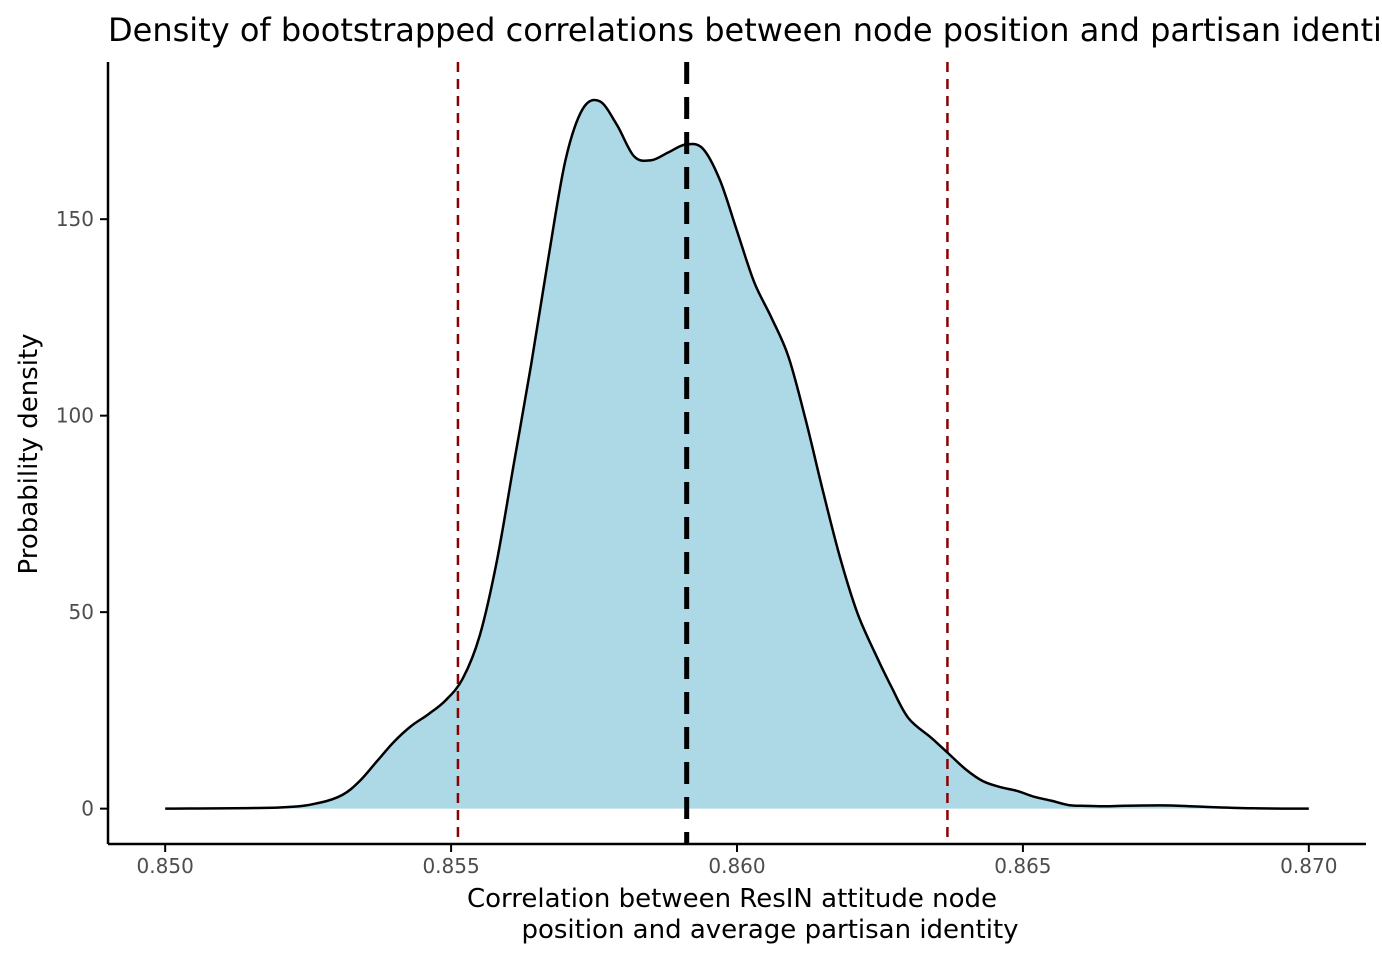 This screenshot has width=1382, height=960. What do you see at coordinates (75, 219) in the screenshot?
I see `y-tick-label: 150` at bounding box center [75, 219].